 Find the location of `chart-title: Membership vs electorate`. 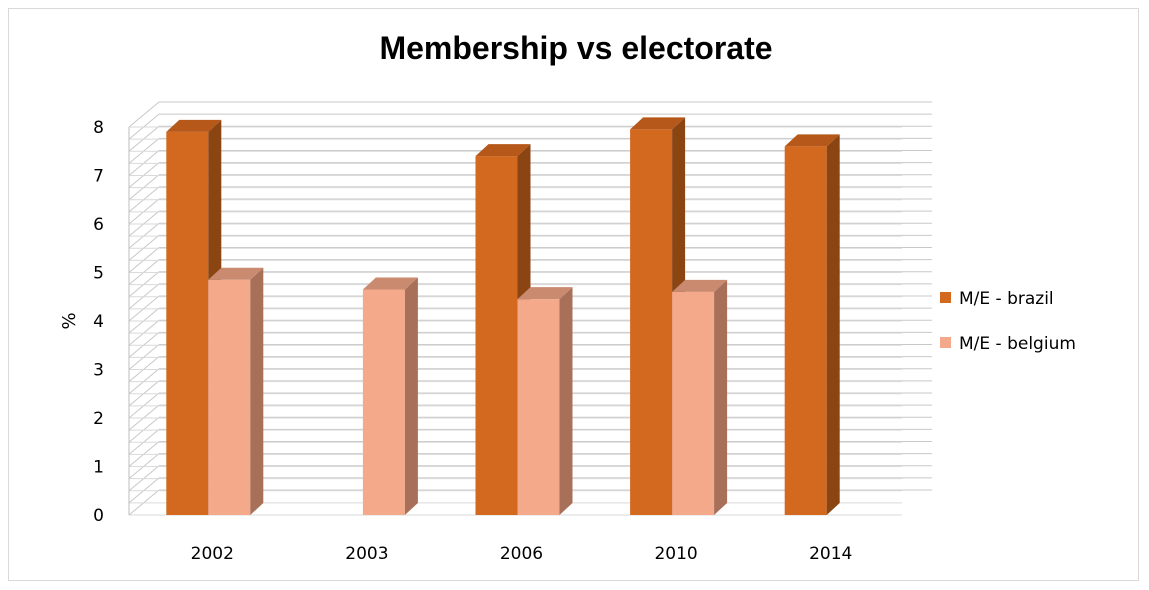

chart-title: Membership vs electorate is located at coordinates (575, 48).